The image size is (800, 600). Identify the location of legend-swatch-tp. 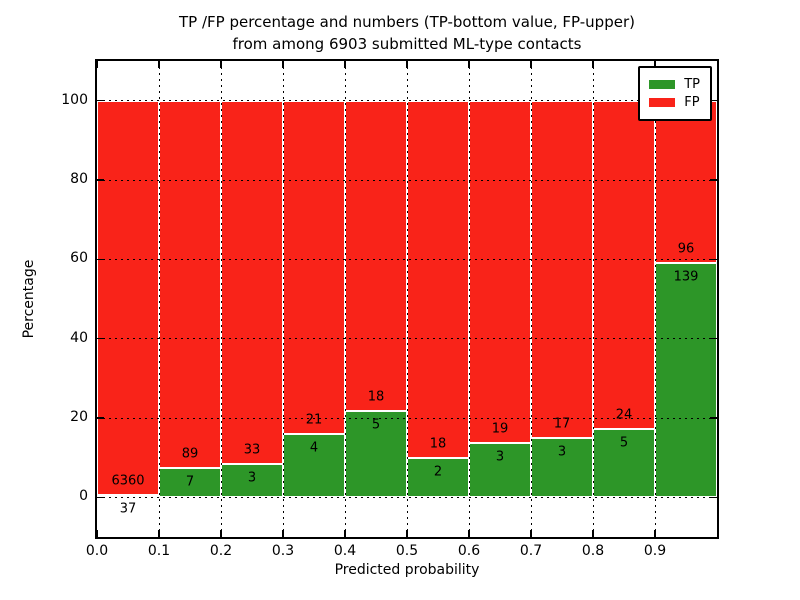
(662, 84).